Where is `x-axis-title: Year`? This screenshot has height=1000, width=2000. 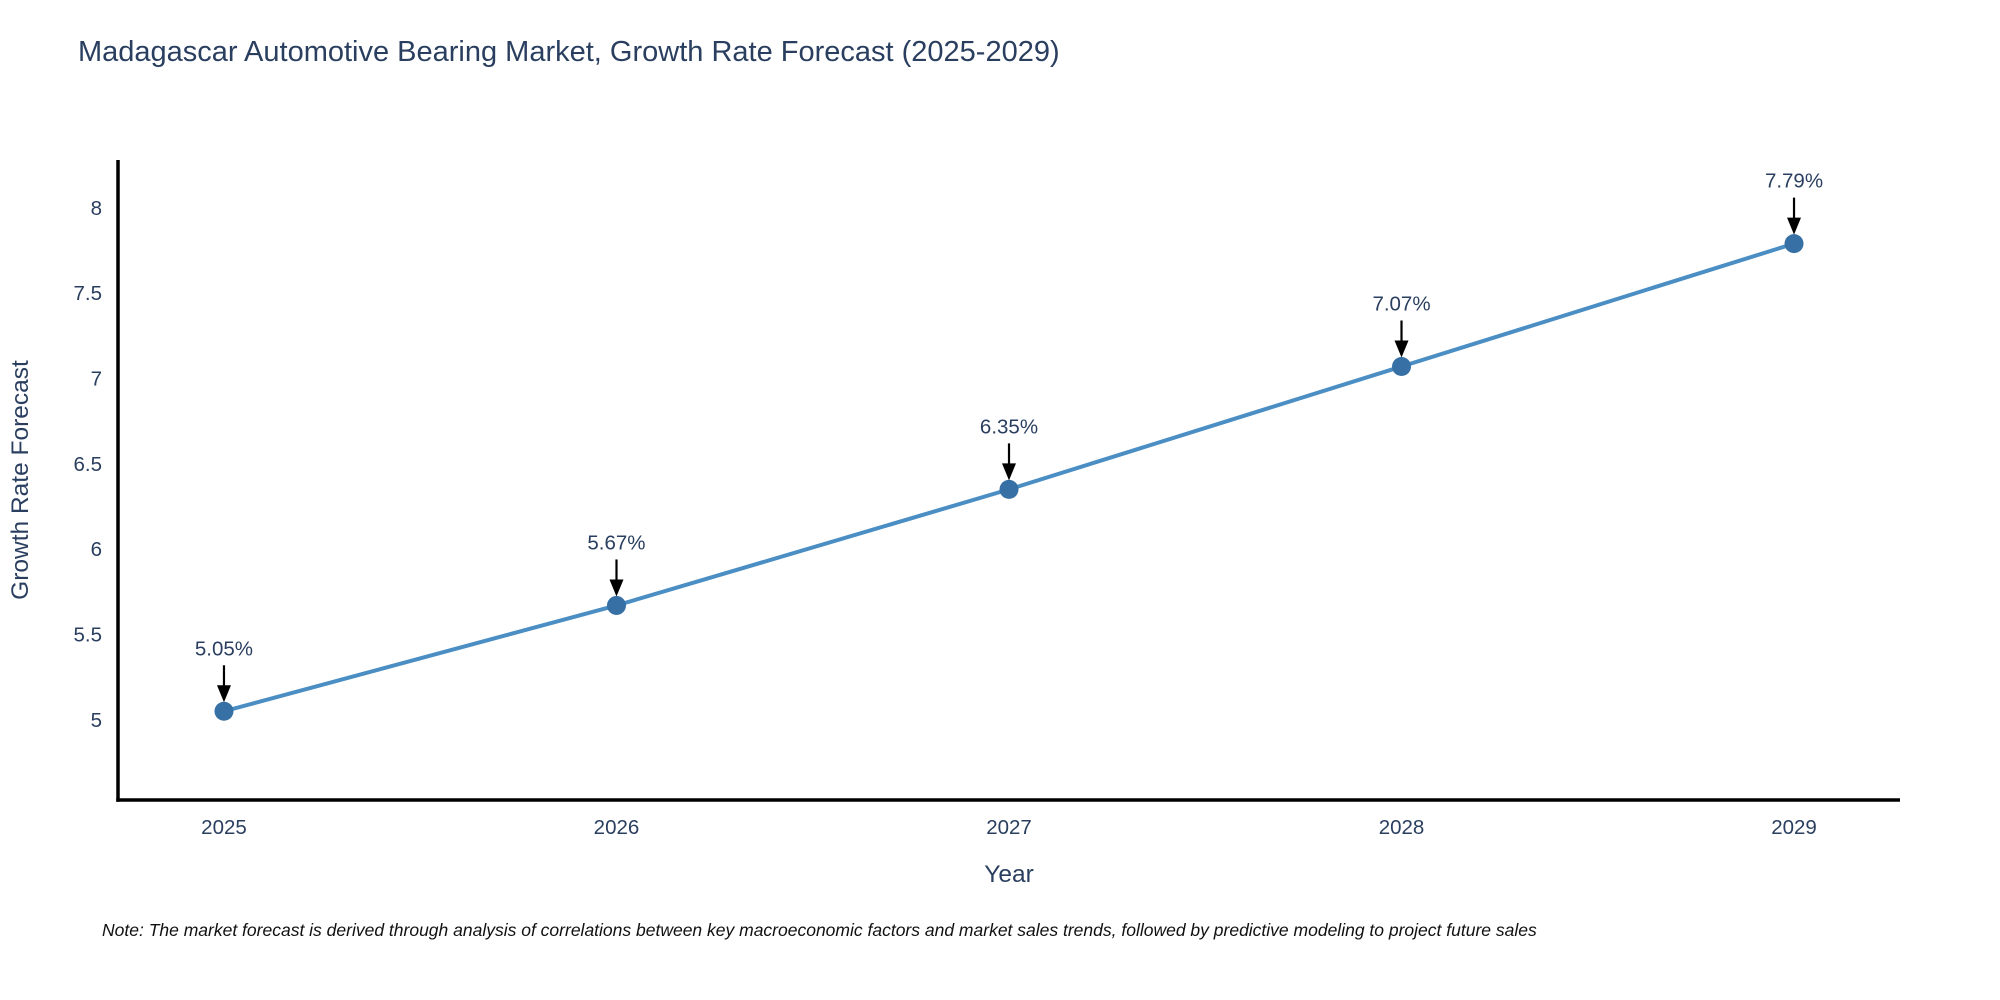
x-axis-title: Year is located at coordinates (1009, 874).